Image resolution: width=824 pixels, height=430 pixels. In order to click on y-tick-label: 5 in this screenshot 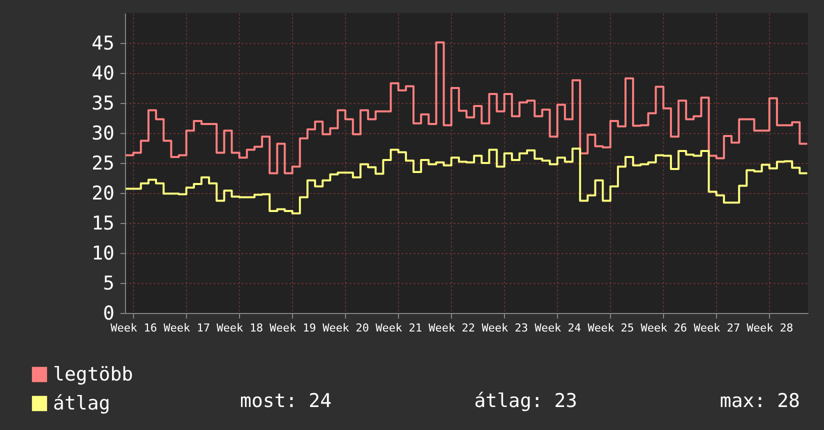, I will do `click(108, 283)`.